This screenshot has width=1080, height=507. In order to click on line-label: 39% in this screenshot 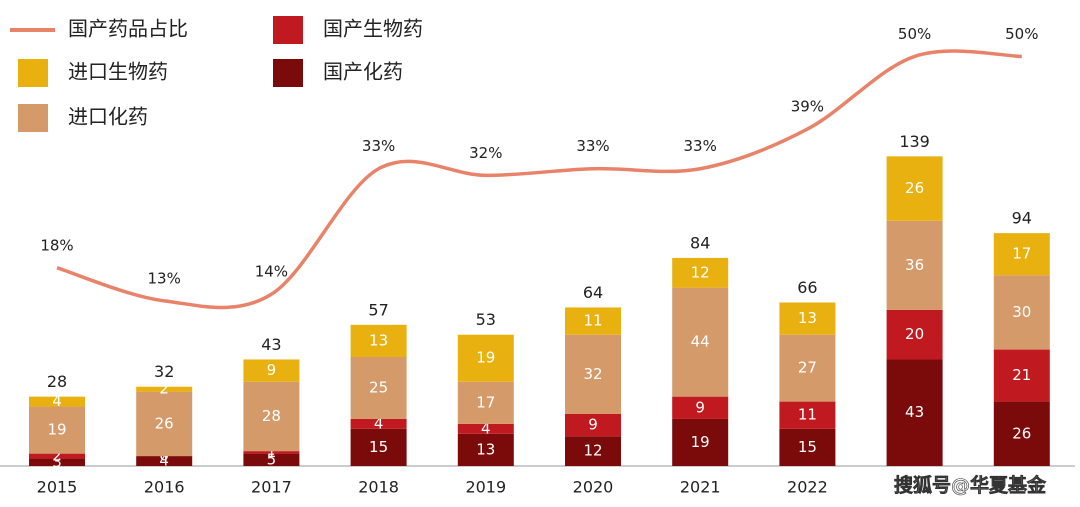, I will do `click(807, 107)`.